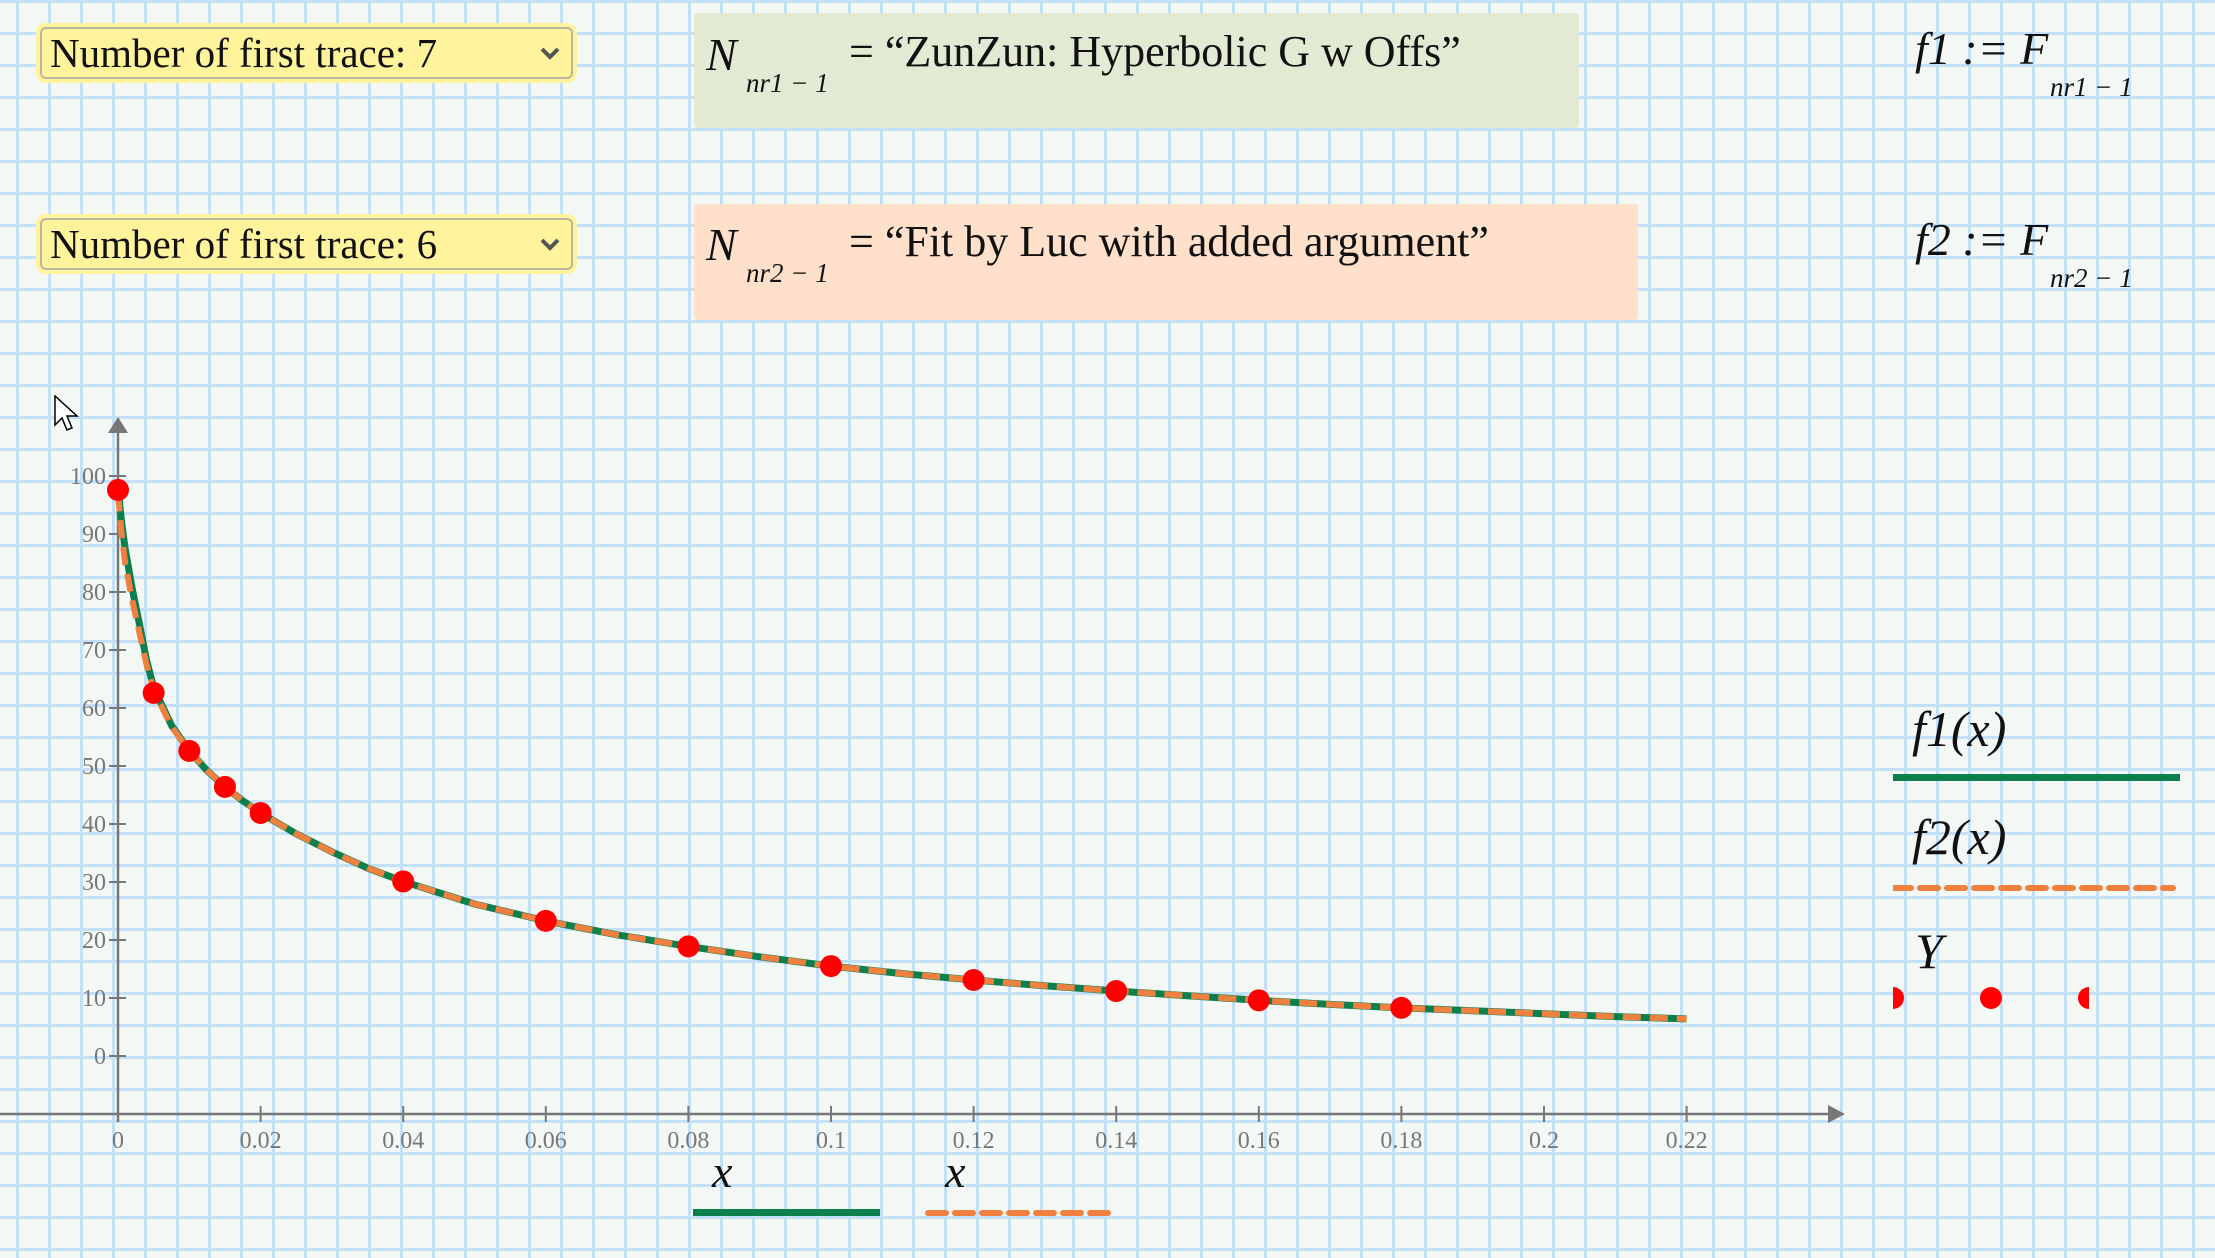  What do you see at coordinates (1959, 837) in the screenshot?
I see `legend-f2-label: f2(x)` at bounding box center [1959, 837].